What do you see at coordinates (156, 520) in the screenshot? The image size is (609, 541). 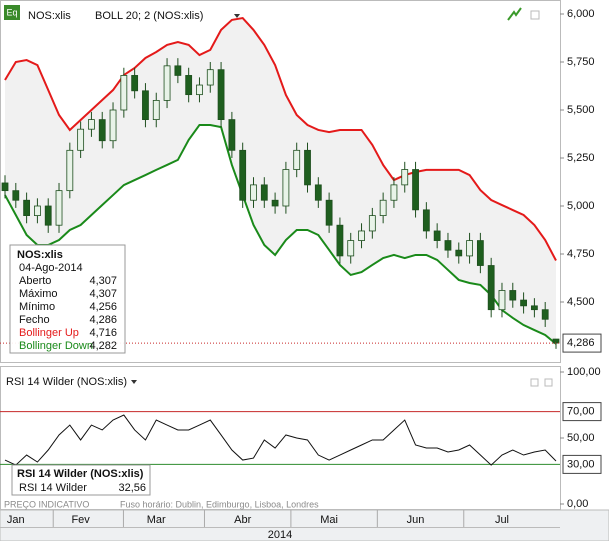 I see `x-tick-label: Mar` at bounding box center [156, 520].